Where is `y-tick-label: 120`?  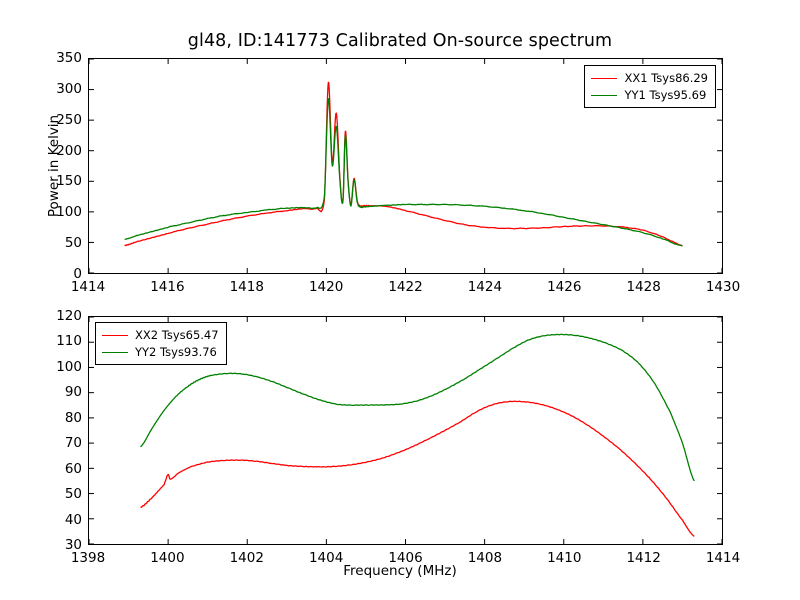 y-tick-label: 120 is located at coordinates (69, 316).